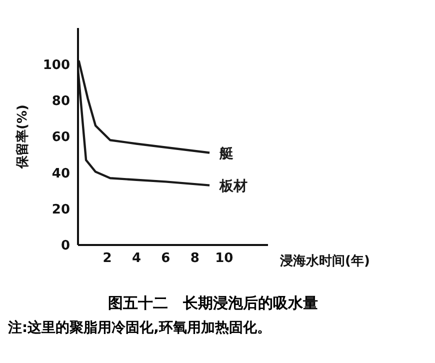 The image size is (435, 363). Describe the element at coordinates (61, 174) in the screenshot. I see `y-tick-label: 40` at that location.